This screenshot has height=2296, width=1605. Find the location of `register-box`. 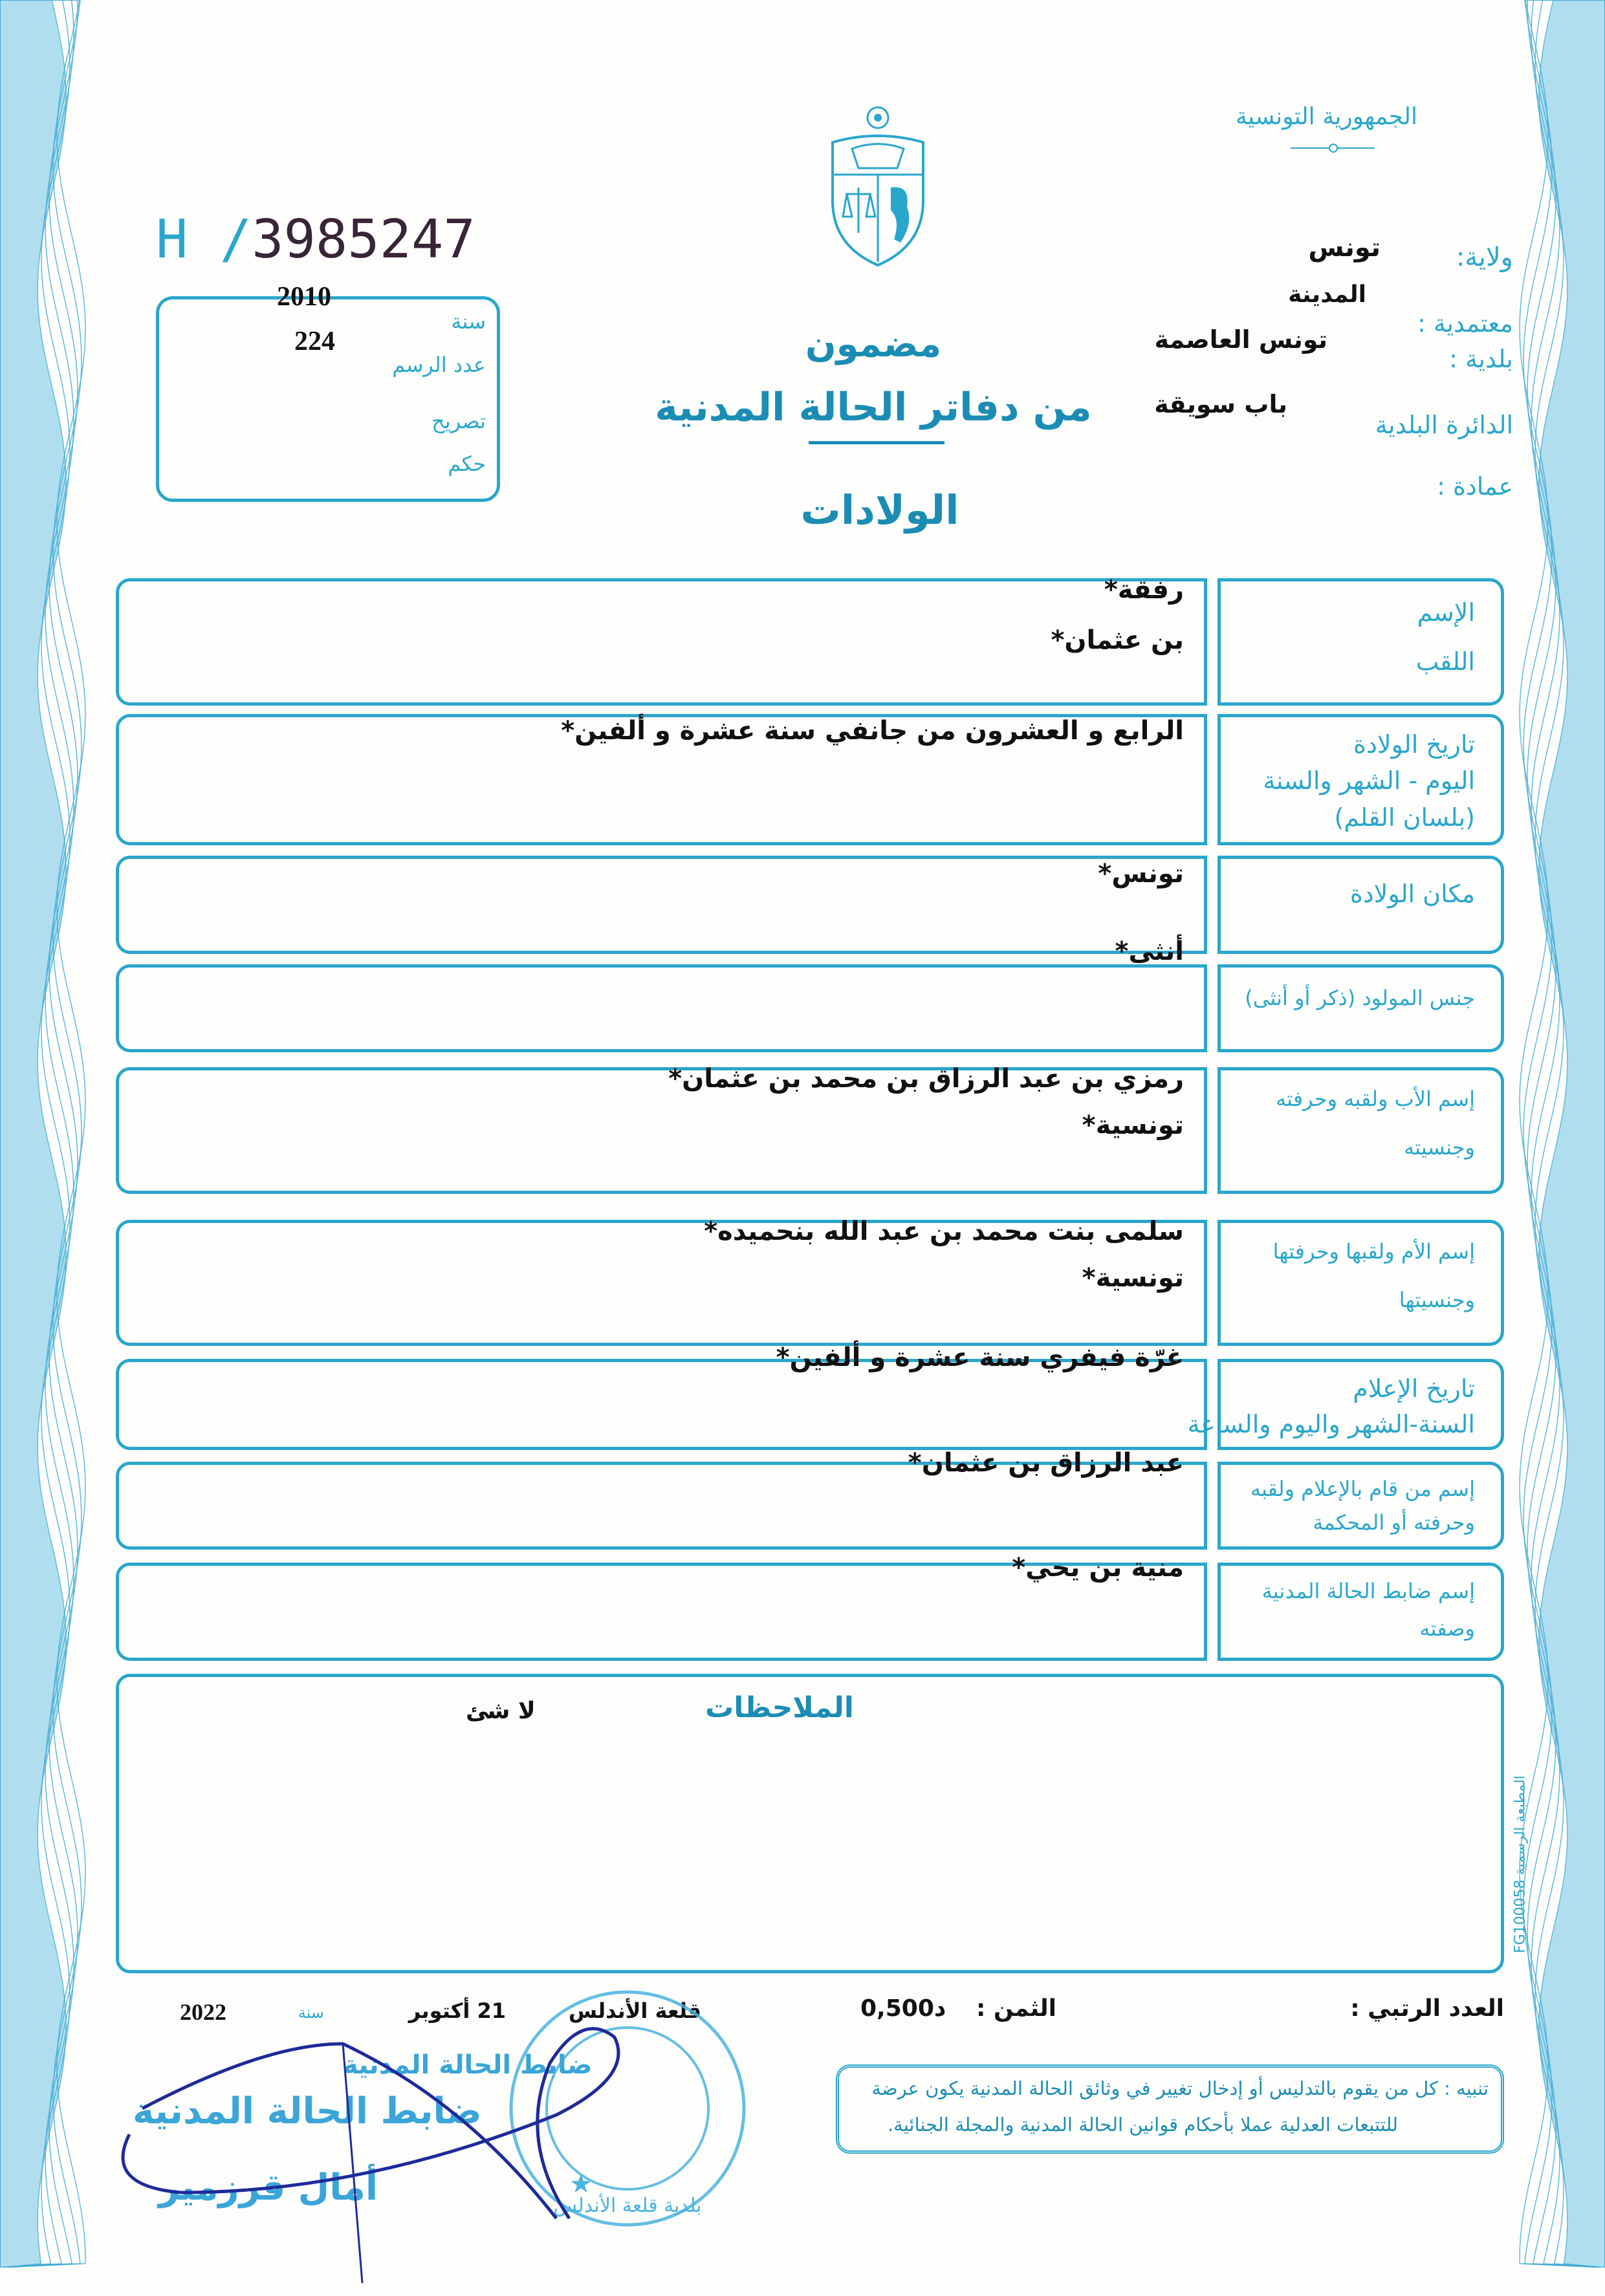

register-box is located at coordinates (328, 399).